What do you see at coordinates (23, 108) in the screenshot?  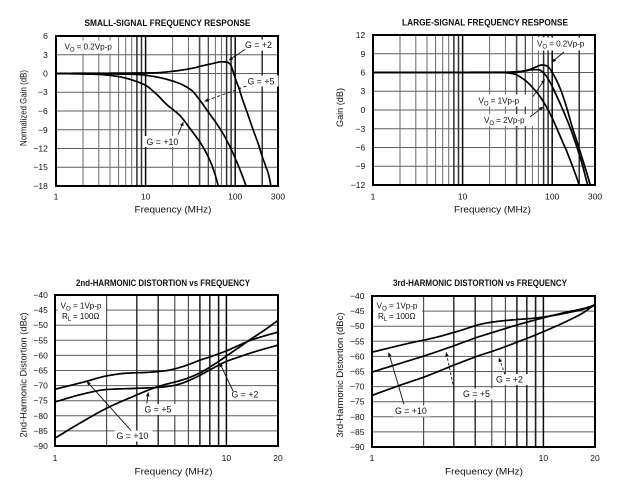 I see `svg-text: Normalized Gain (dB)` at bounding box center [23, 108].